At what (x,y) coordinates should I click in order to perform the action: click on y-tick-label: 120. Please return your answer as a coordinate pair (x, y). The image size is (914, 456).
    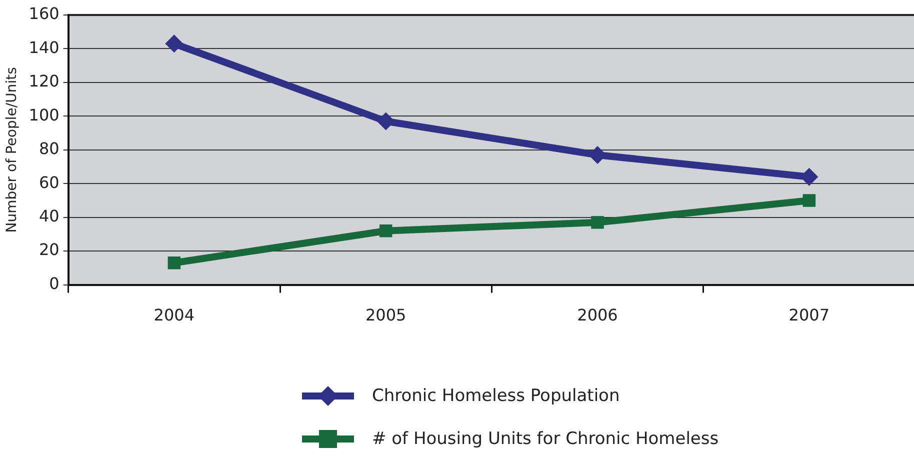
    Looking at the image, I should click on (44, 81).